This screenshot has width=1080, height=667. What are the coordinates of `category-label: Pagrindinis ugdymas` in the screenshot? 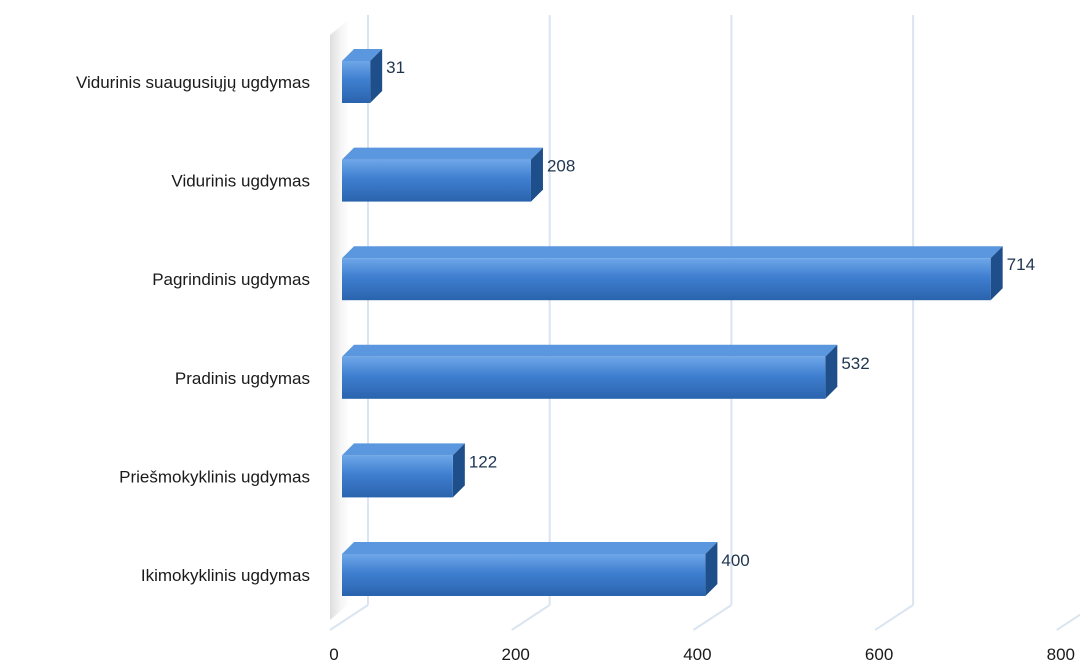 It's located at (231, 279).